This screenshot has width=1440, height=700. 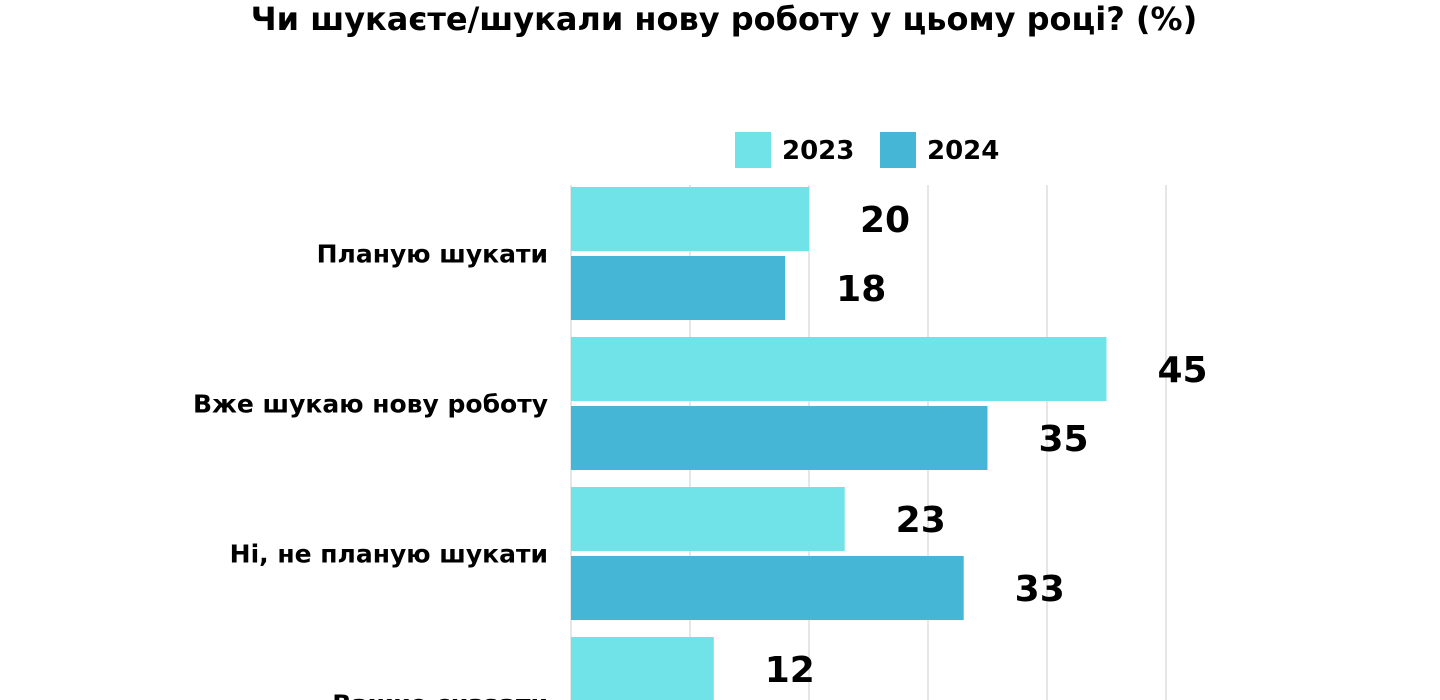 I want to click on legend-label: 2023, so click(x=818, y=151).